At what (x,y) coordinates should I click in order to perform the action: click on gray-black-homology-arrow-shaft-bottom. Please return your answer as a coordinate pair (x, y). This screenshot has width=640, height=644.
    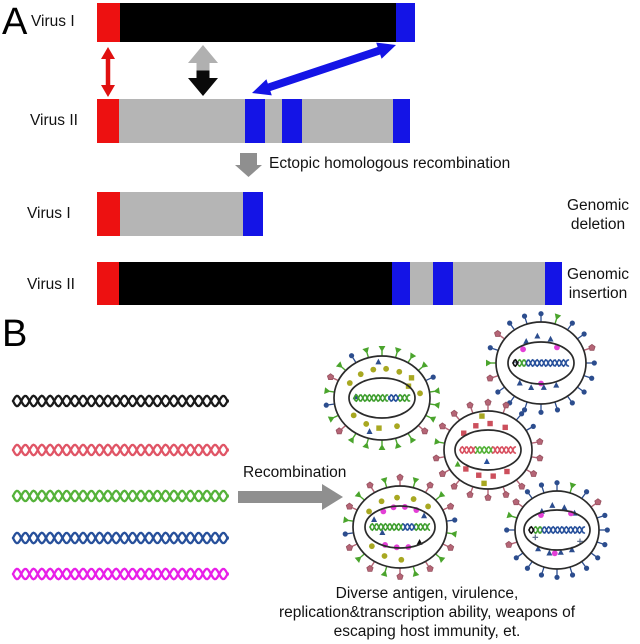
    Looking at the image, I should click on (203, 74).